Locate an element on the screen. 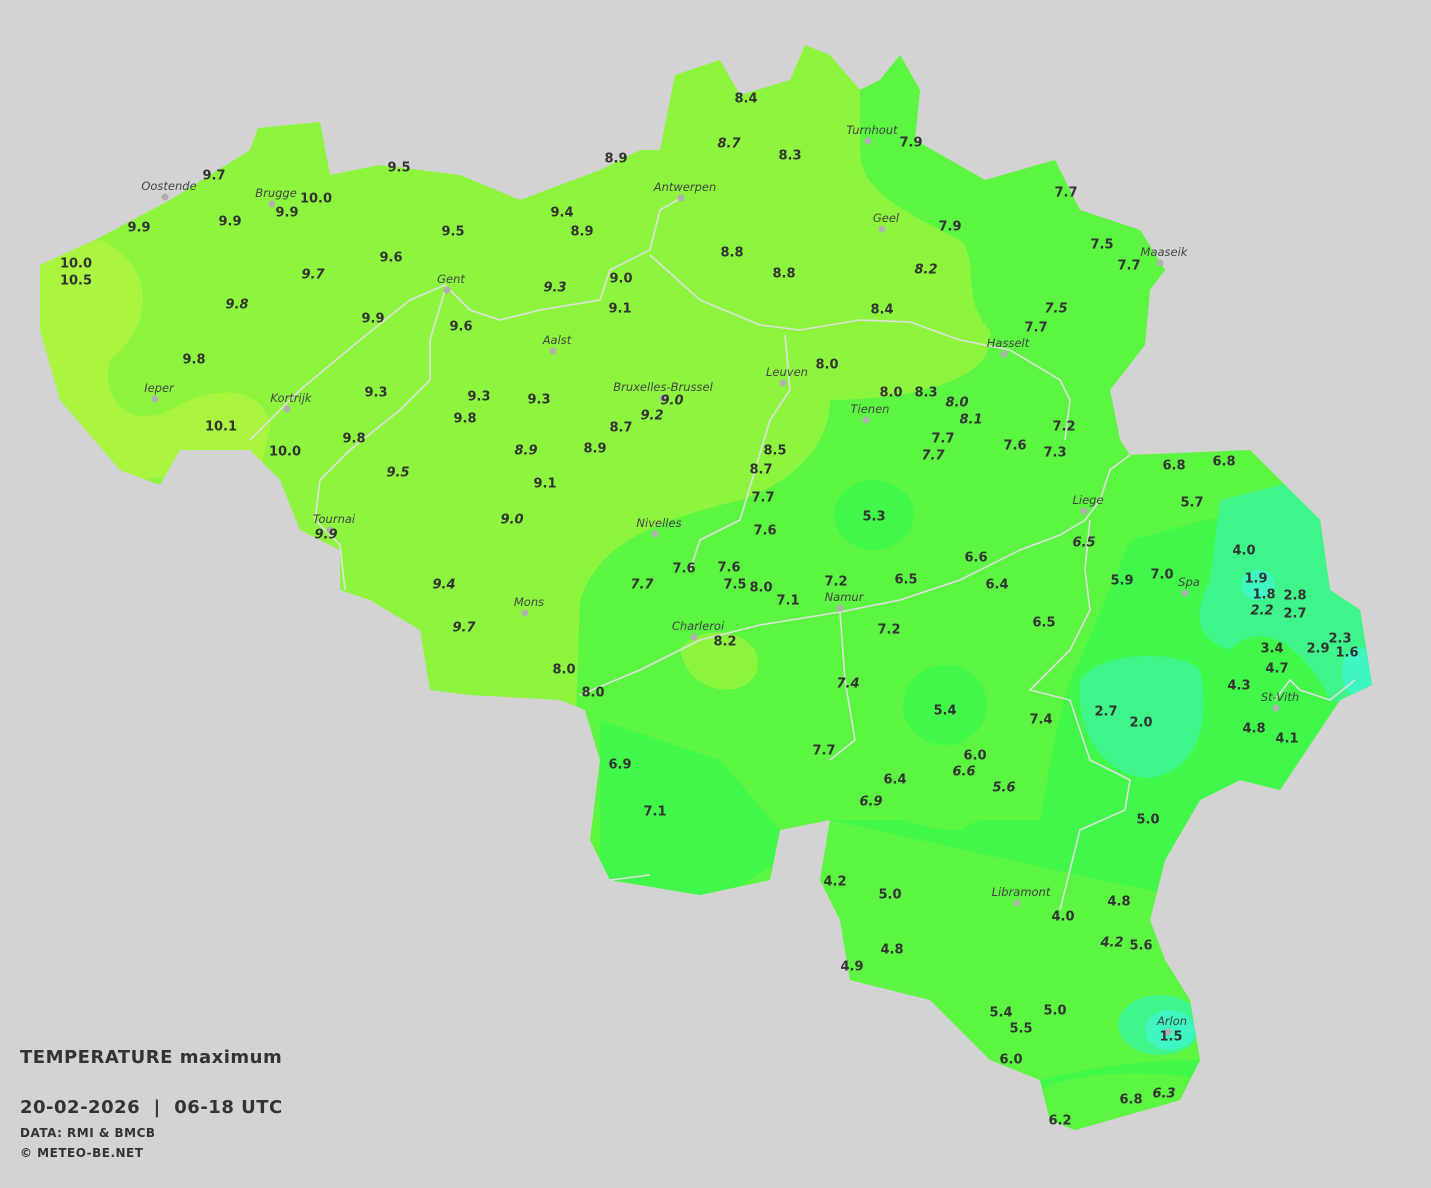 The width and height of the screenshot is (1431, 1188). temperature-value: 5.5 is located at coordinates (1020, 1029).